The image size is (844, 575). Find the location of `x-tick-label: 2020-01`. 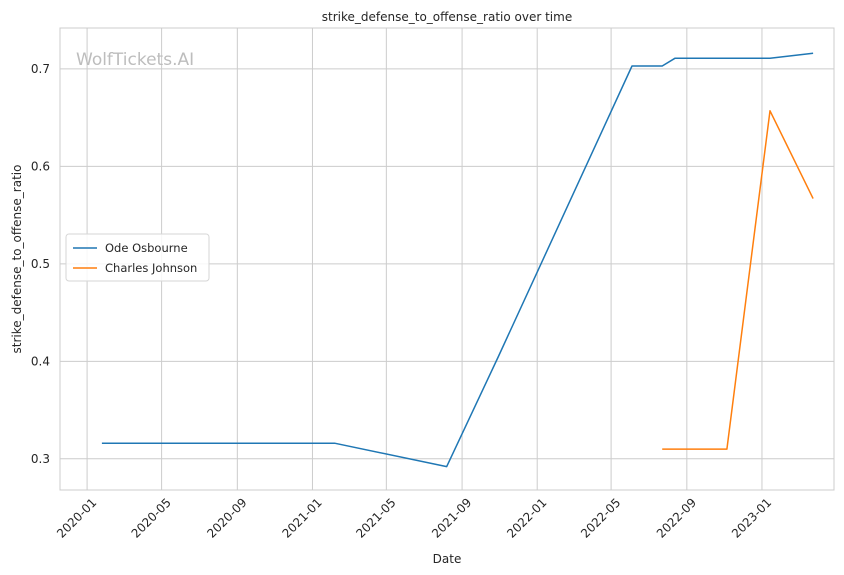

x-tick-label: 2020-01 is located at coordinates (76, 517).